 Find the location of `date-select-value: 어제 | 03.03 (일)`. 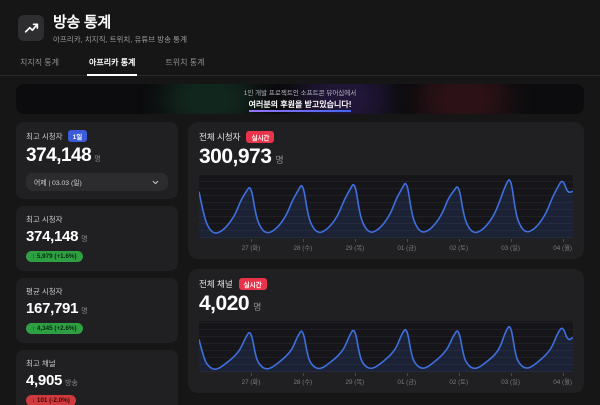

date-select-value: 어제 | 03.03 (일) is located at coordinates (58, 183).